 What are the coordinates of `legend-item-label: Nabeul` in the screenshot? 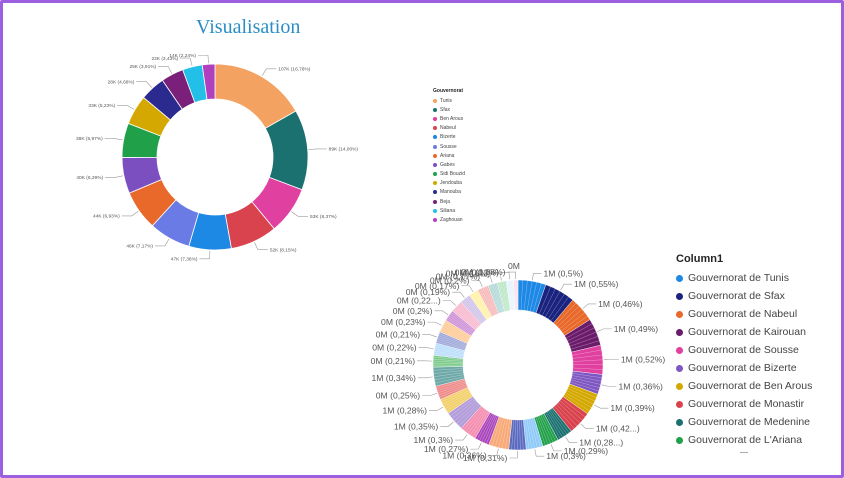 It's located at (448, 128).